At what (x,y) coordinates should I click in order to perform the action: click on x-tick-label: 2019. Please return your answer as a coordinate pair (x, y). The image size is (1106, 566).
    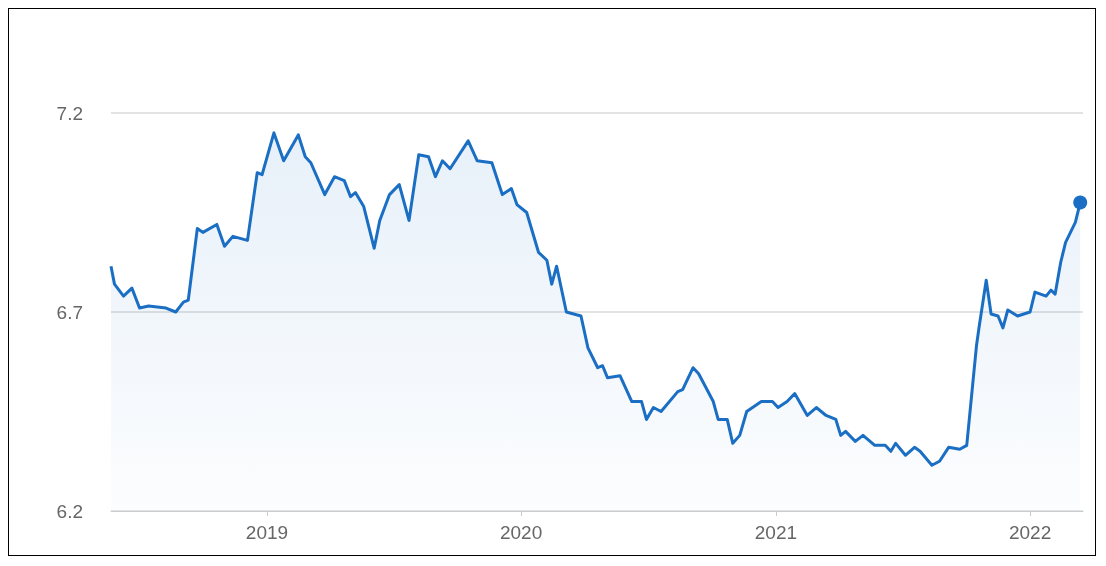
    Looking at the image, I should click on (267, 532).